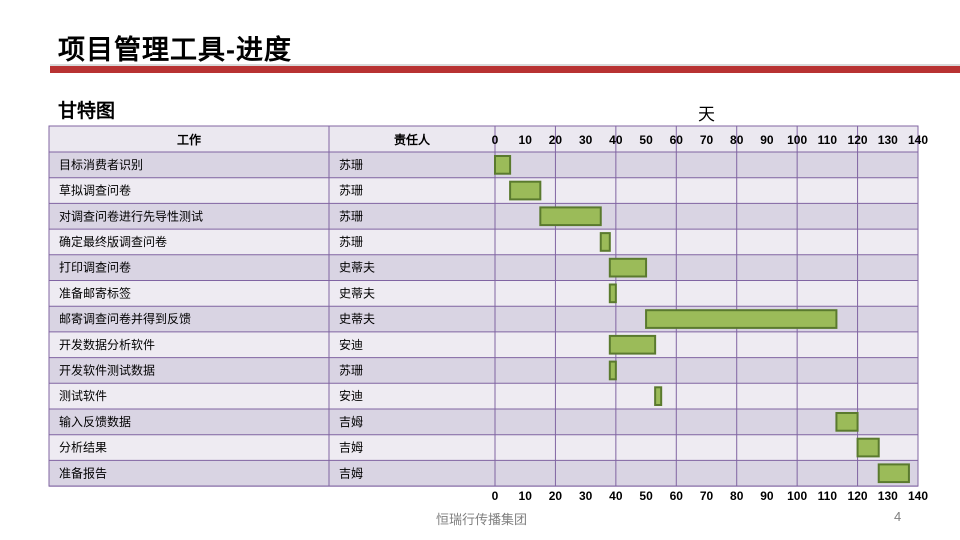 This screenshot has height=540, width=960. Describe the element at coordinates (556, 140) in the screenshot. I see `x-tick-label-top: 20` at that location.